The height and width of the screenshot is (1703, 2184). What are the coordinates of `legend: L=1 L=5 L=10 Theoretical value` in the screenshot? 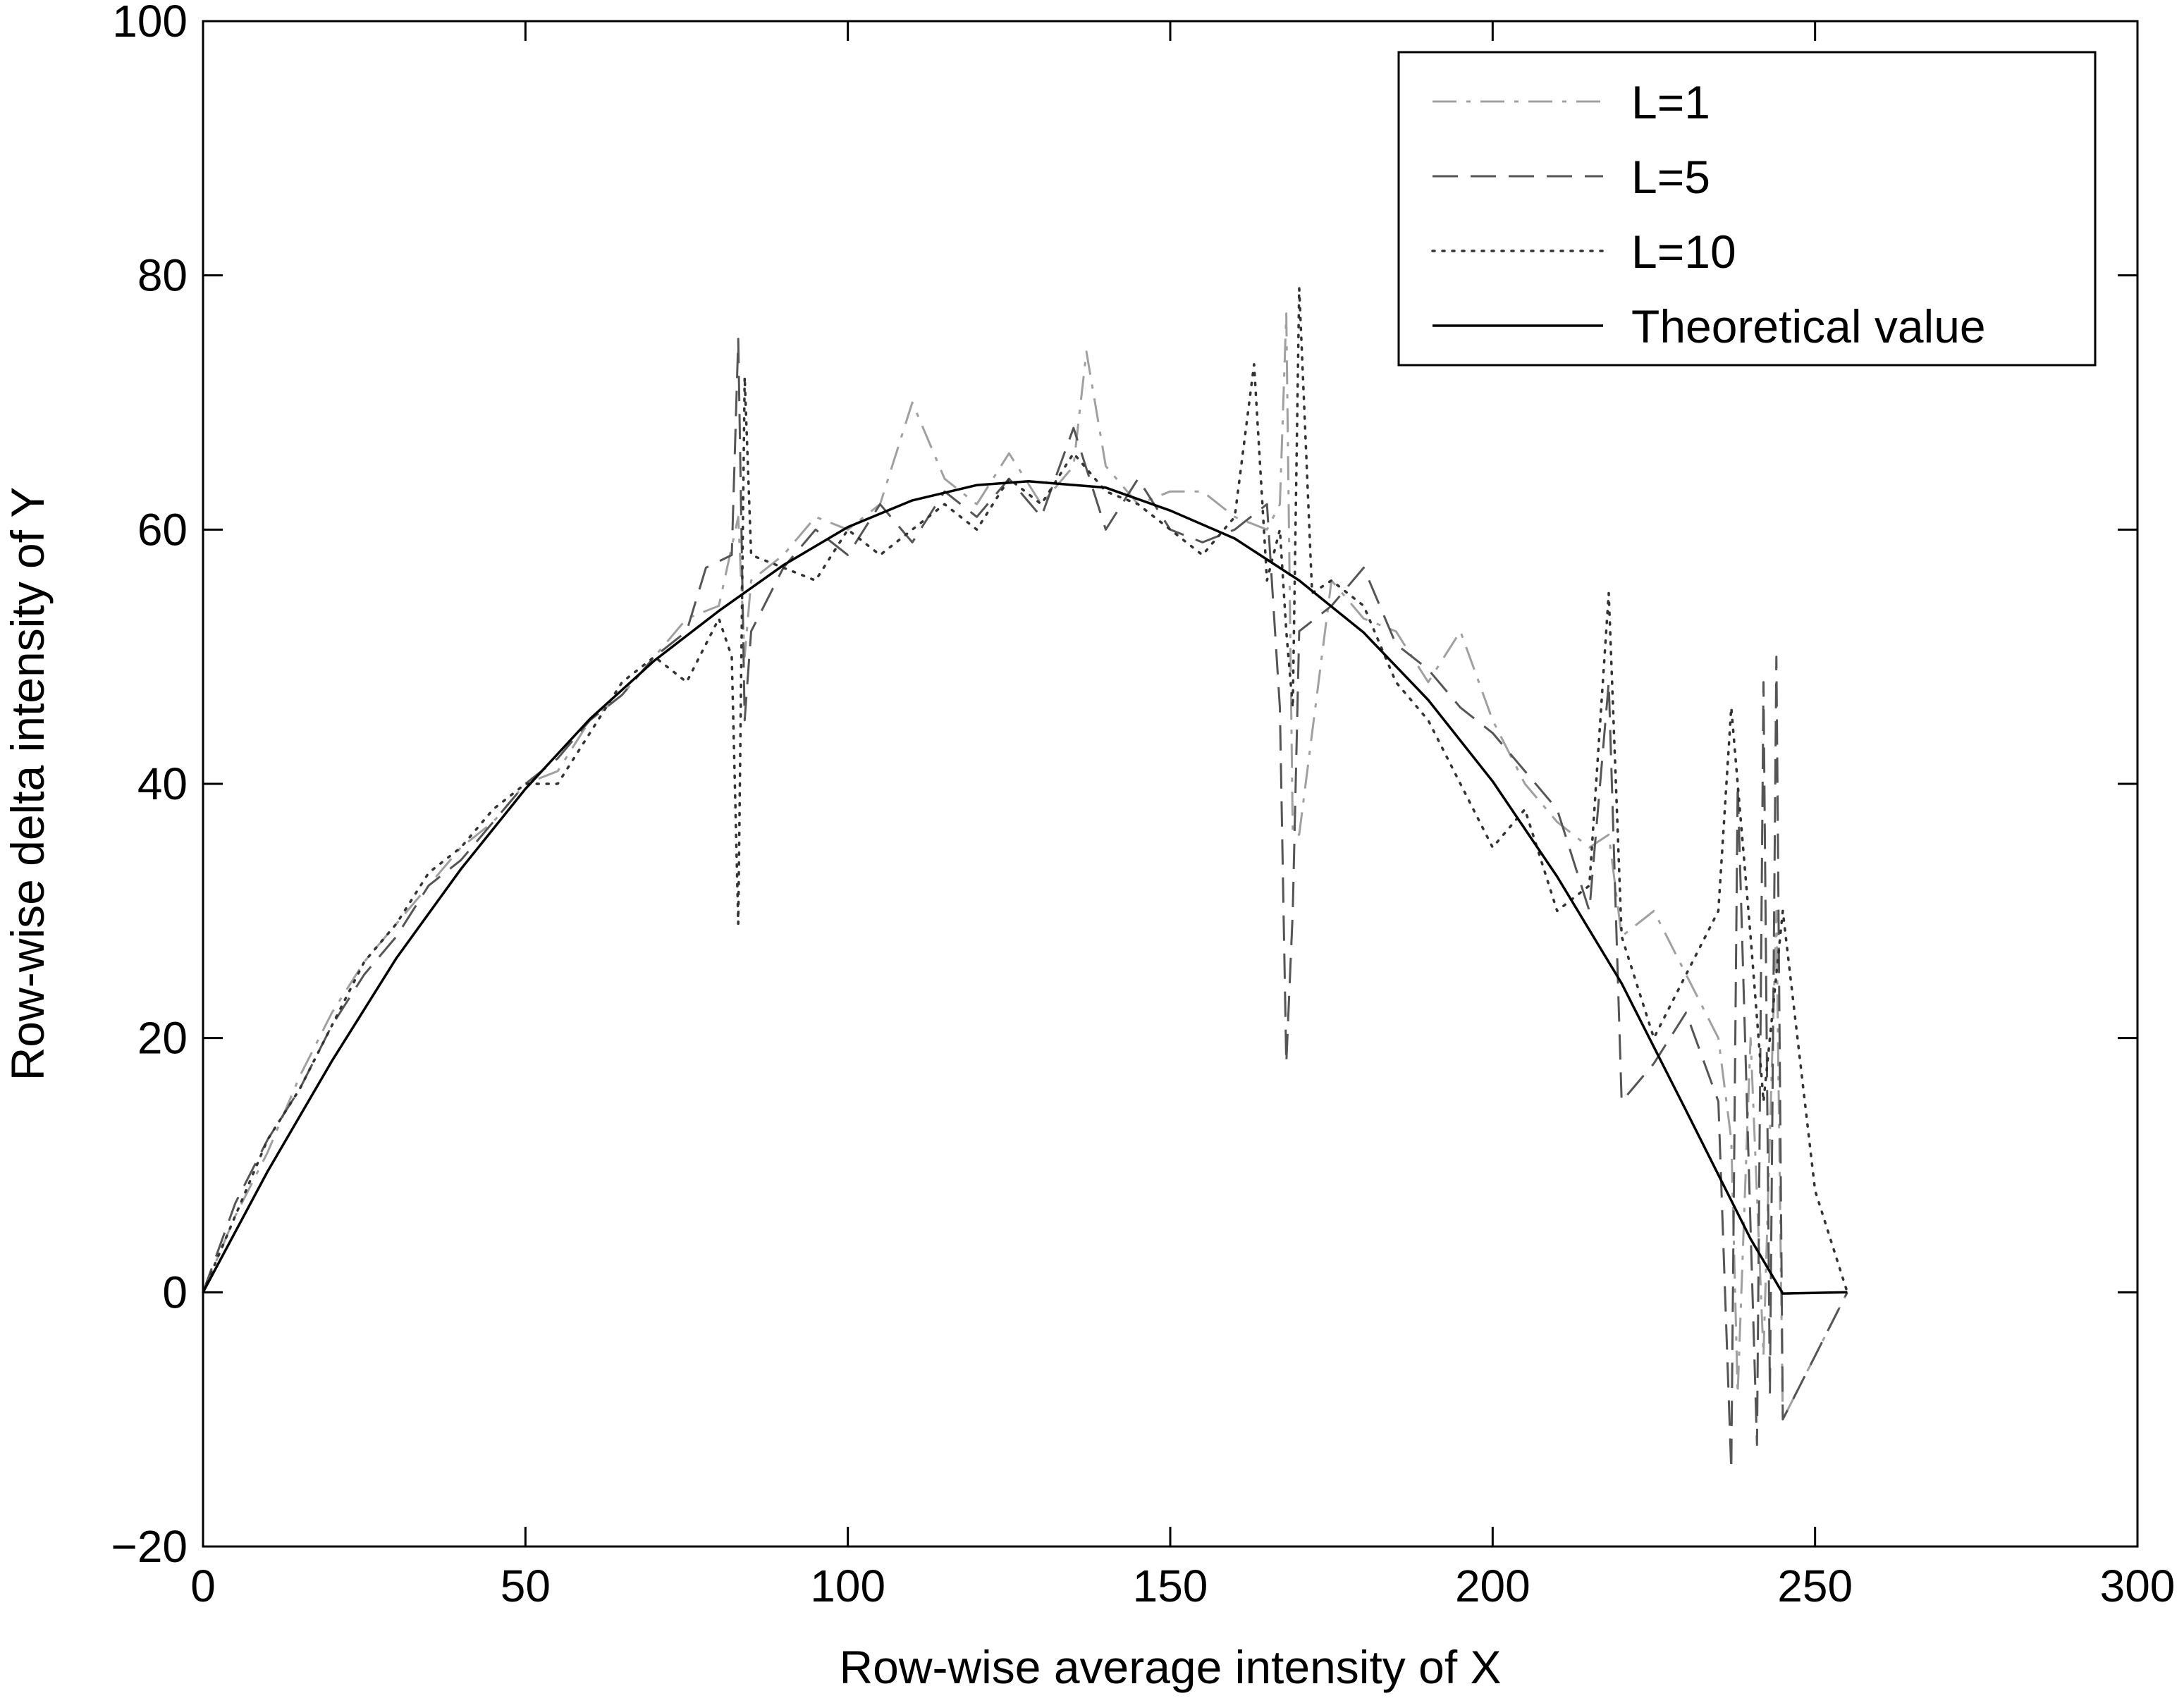 It's located at (1747, 209).